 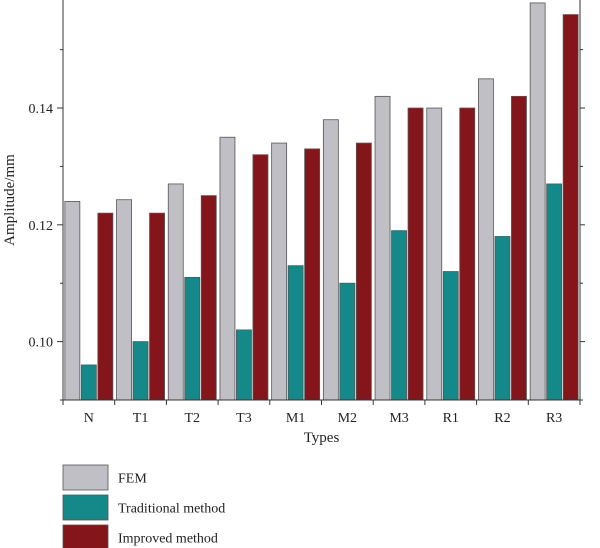 What do you see at coordinates (85, 536) in the screenshot?
I see `legend-swatch-improved-method` at bounding box center [85, 536].